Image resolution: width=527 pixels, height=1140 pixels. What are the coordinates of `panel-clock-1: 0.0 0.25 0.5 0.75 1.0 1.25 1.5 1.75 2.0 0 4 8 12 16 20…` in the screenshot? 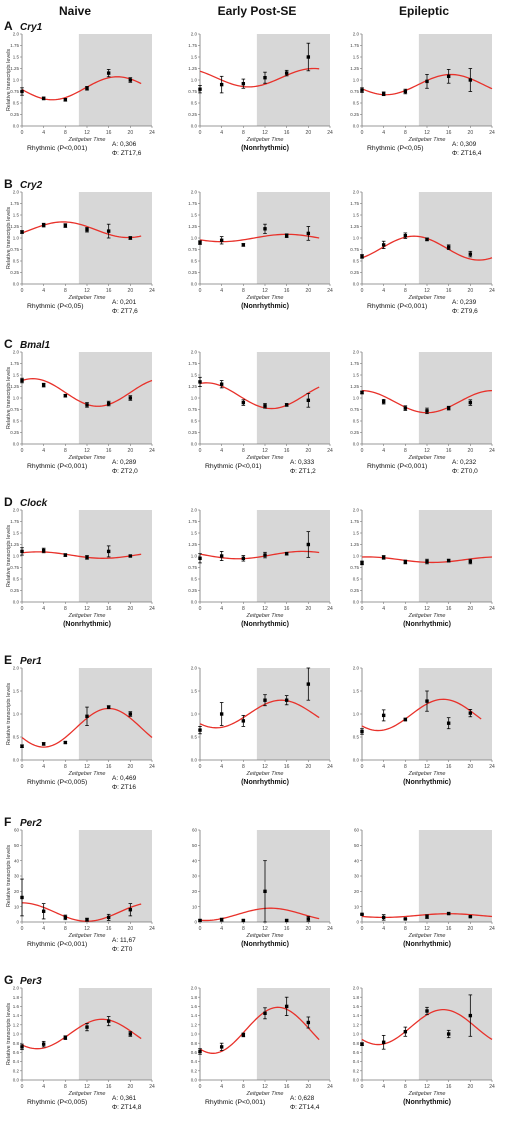 It's located at (260, 568).